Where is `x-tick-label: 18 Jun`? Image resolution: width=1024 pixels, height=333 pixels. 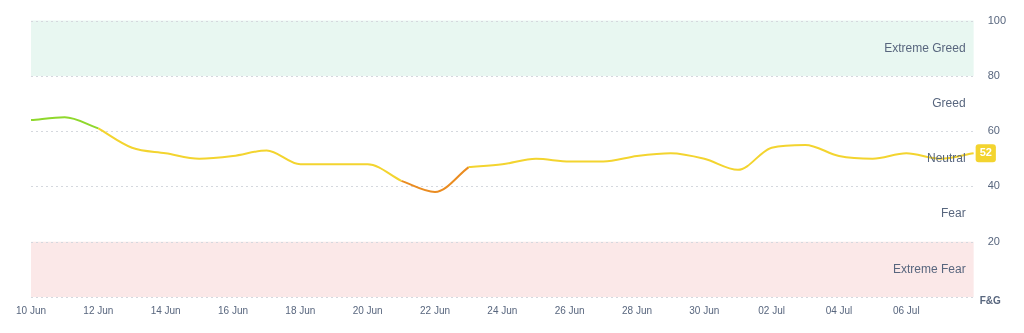
x-tick-label: 18 Jun is located at coordinates (300, 310).